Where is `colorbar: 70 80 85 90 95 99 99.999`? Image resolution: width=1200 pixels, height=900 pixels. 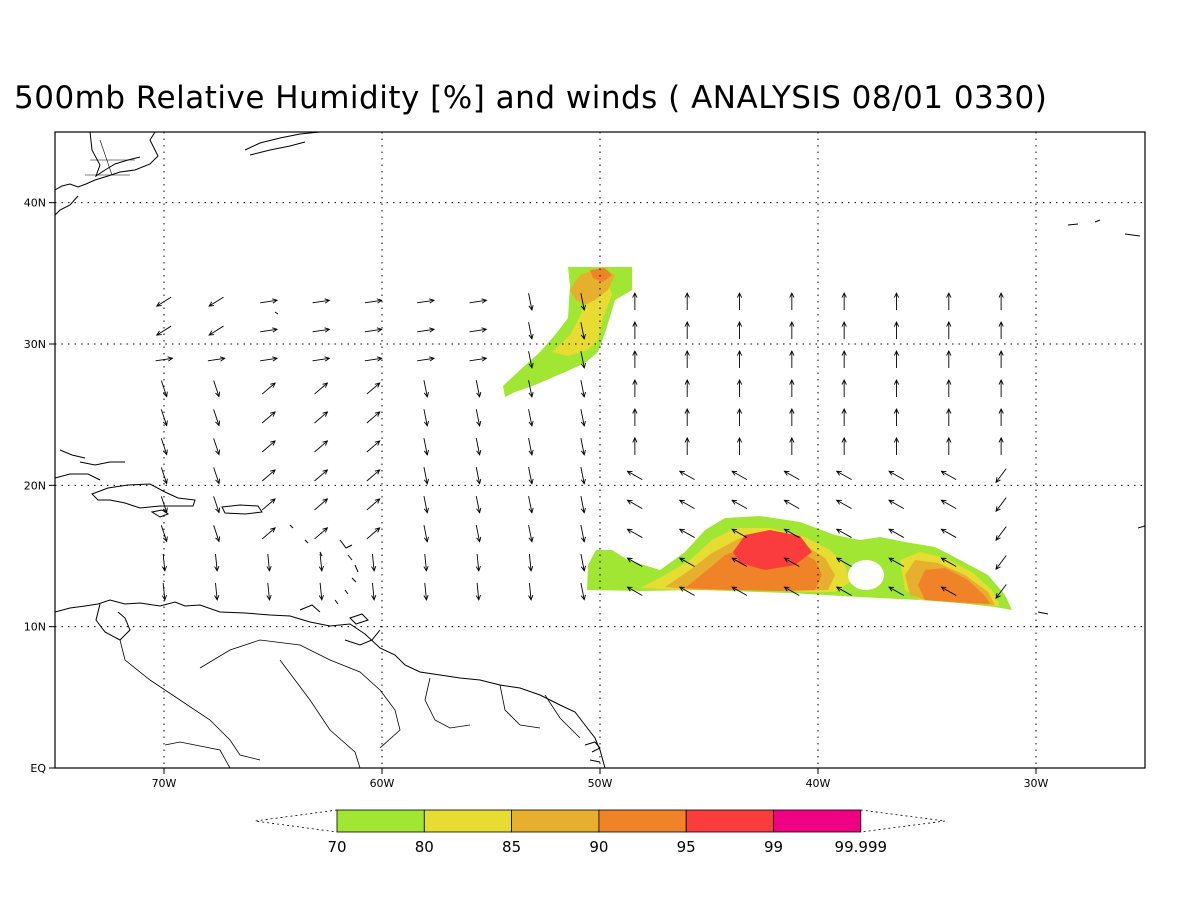 colorbar: 70 80 85 90 95 99 99.999 is located at coordinates (600, 832).